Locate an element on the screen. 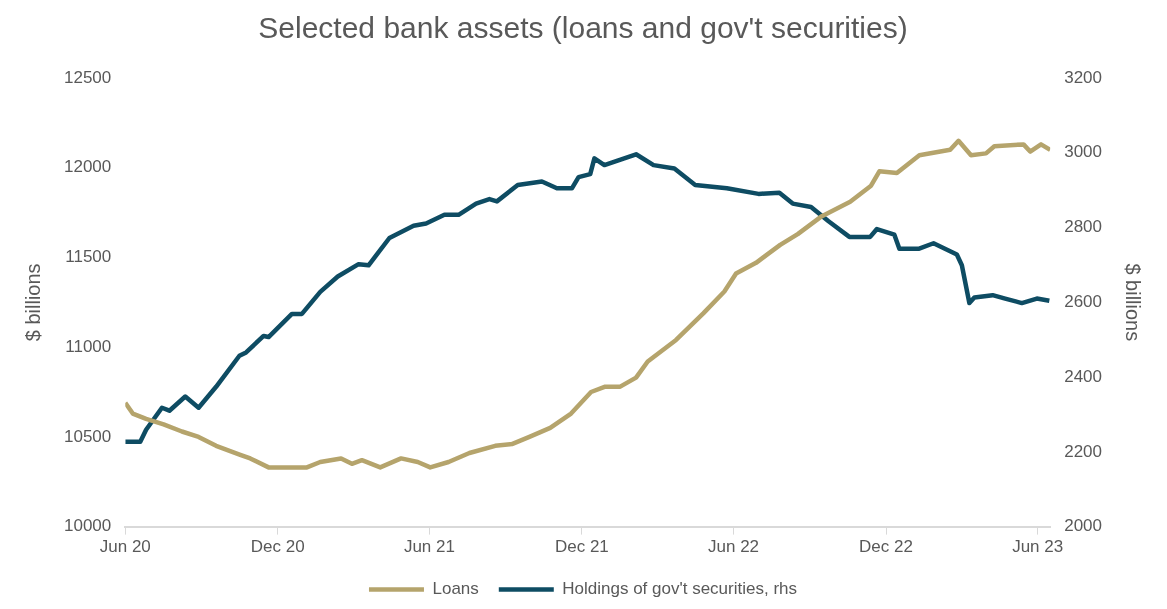  y2-tick-label: 2400 is located at coordinates (1083, 376).